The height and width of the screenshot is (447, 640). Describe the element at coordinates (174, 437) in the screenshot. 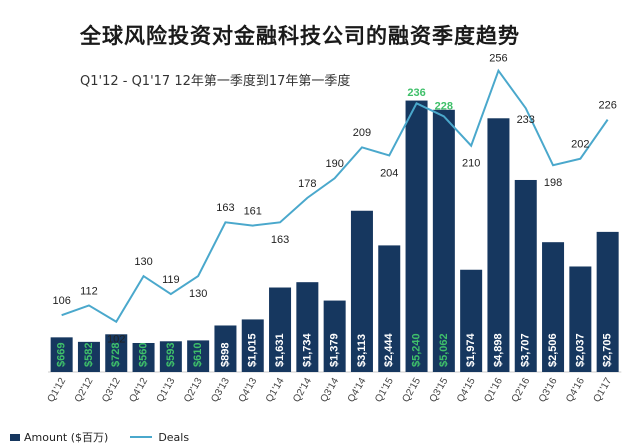

I see `legend-label-deals: Deals` at that location.